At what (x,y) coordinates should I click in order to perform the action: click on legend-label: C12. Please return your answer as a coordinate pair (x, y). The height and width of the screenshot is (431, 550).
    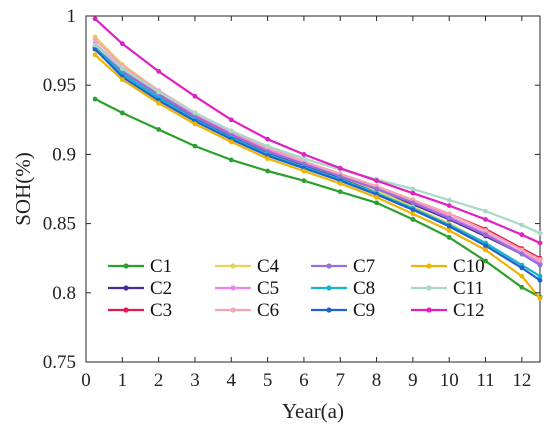
    Looking at the image, I should click on (469, 310).